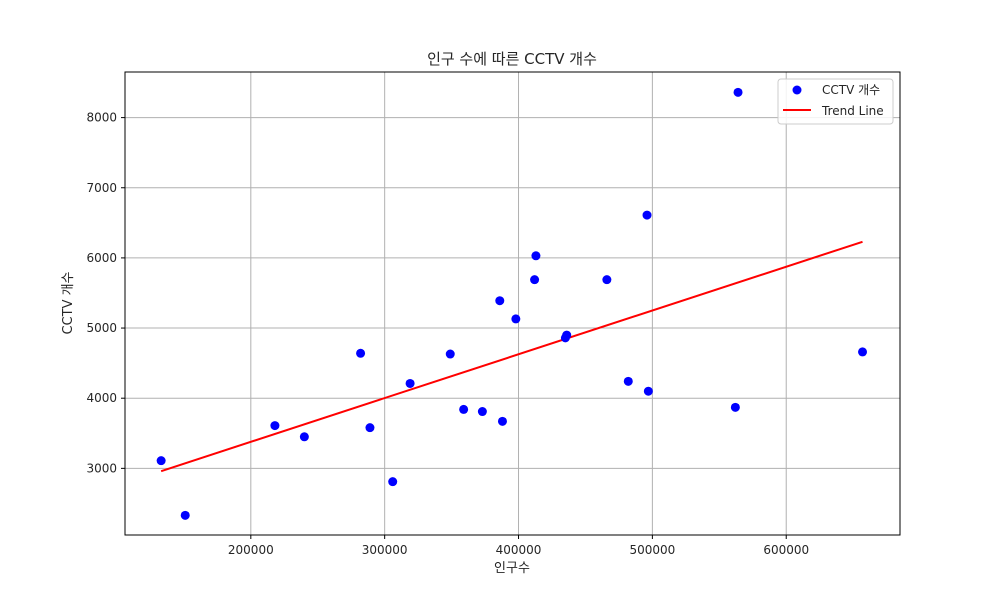 This screenshot has width=1000, height=600. Describe the element at coordinates (101, 468) in the screenshot. I see `y-tick-label: 3000` at that location.